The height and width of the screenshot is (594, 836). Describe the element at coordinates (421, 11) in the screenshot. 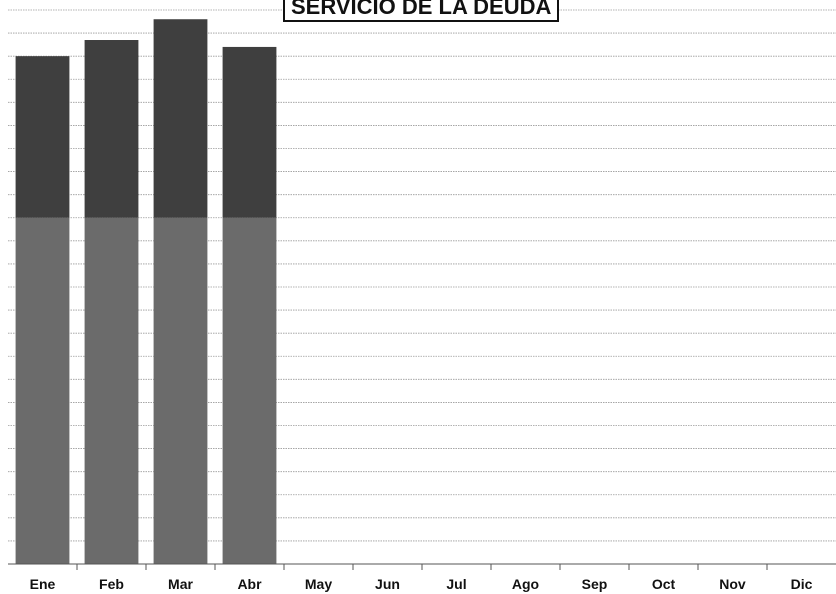

I see `chart-title: SERVICIO DE LA DEUDA` at that location.